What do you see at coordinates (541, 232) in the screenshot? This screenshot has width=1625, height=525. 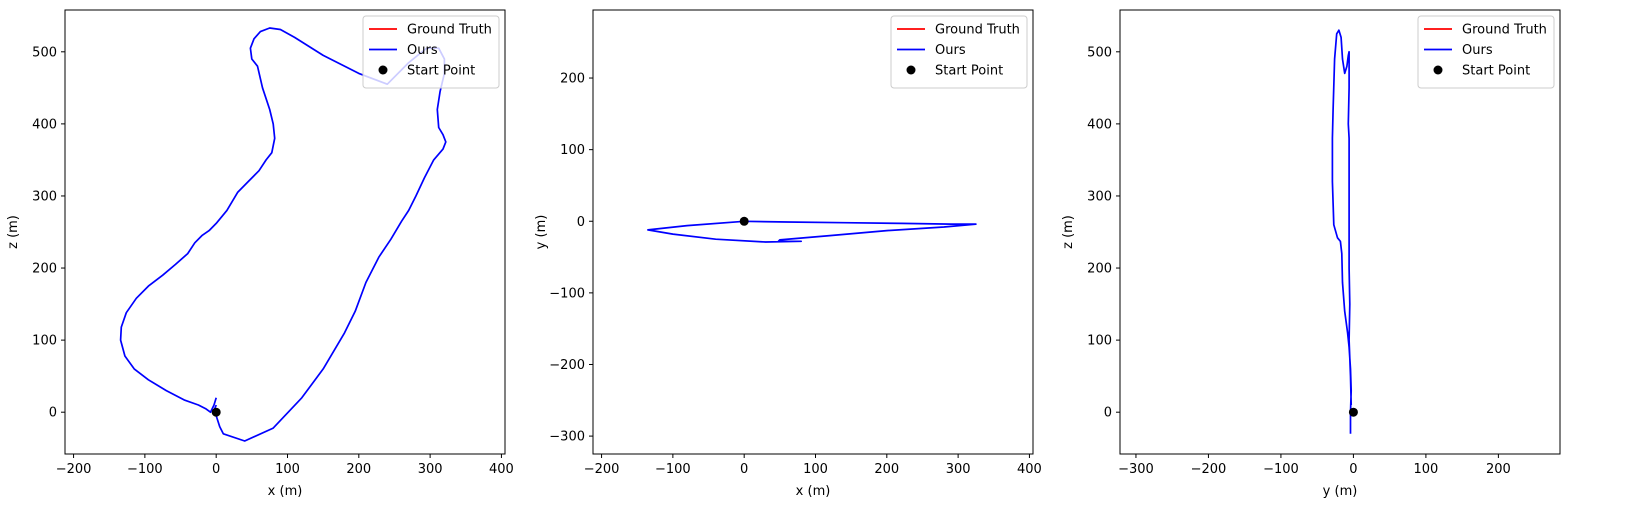 I see `y-axis-label: y (m)` at bounding box center [541, 232].